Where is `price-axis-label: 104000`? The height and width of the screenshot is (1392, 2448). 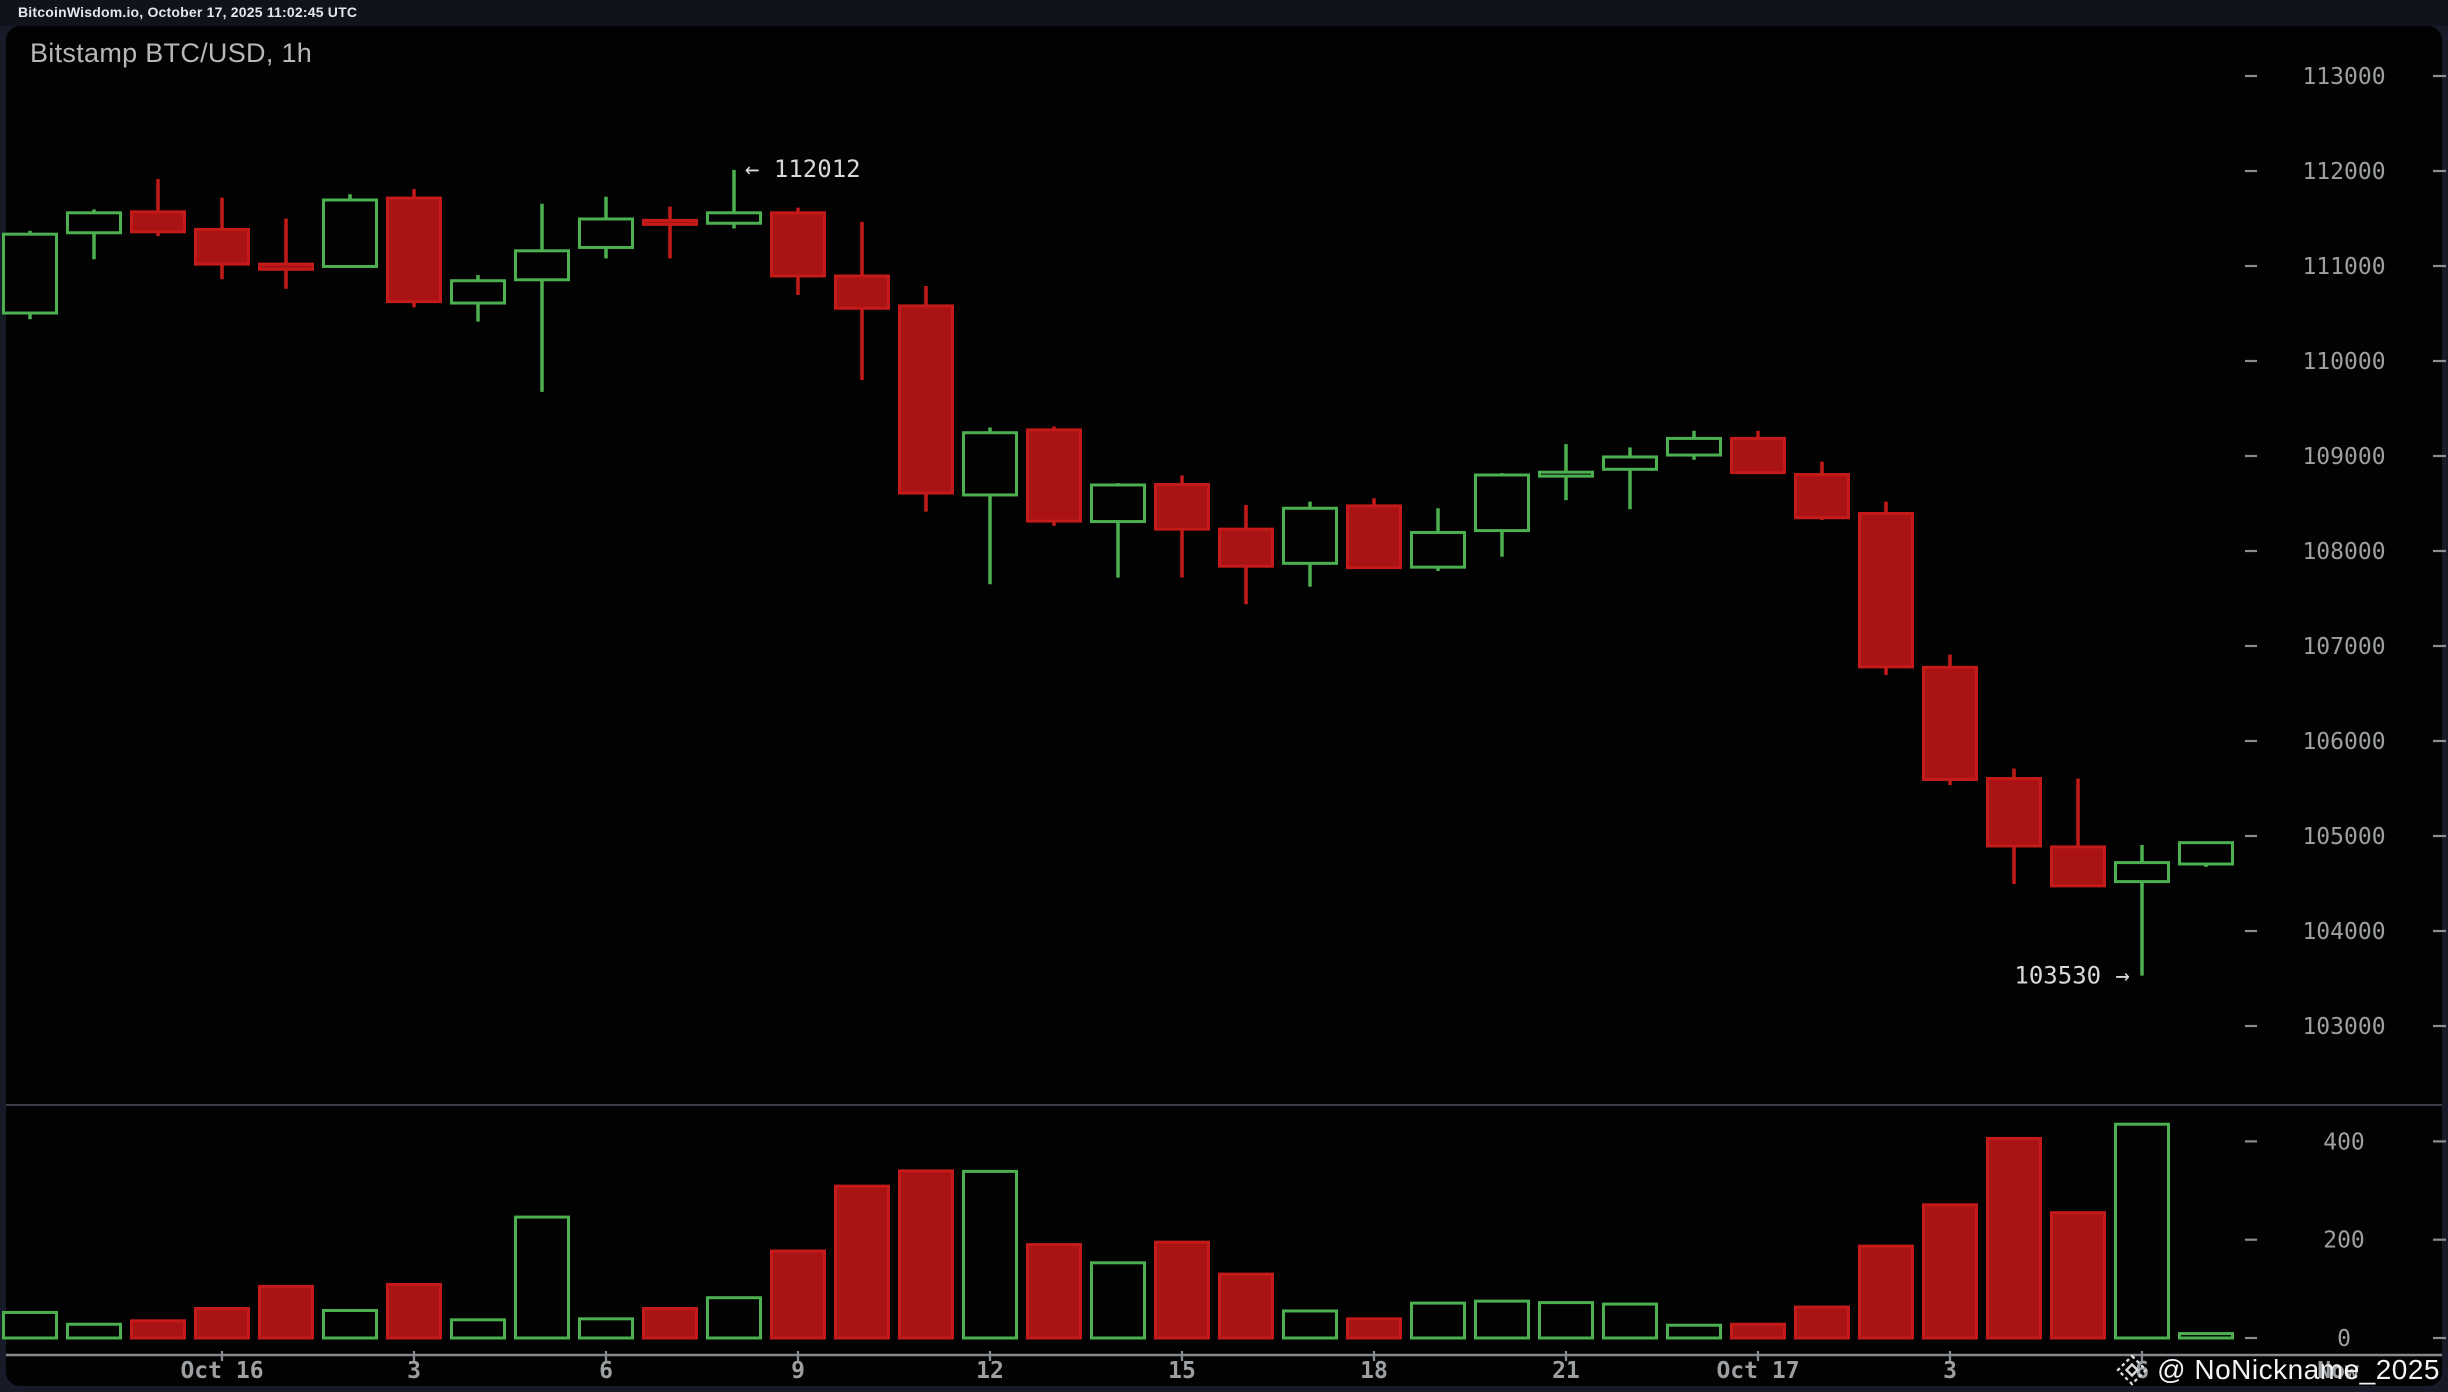
price-axis-label: 104000 is located at coordinates (2343, 932).